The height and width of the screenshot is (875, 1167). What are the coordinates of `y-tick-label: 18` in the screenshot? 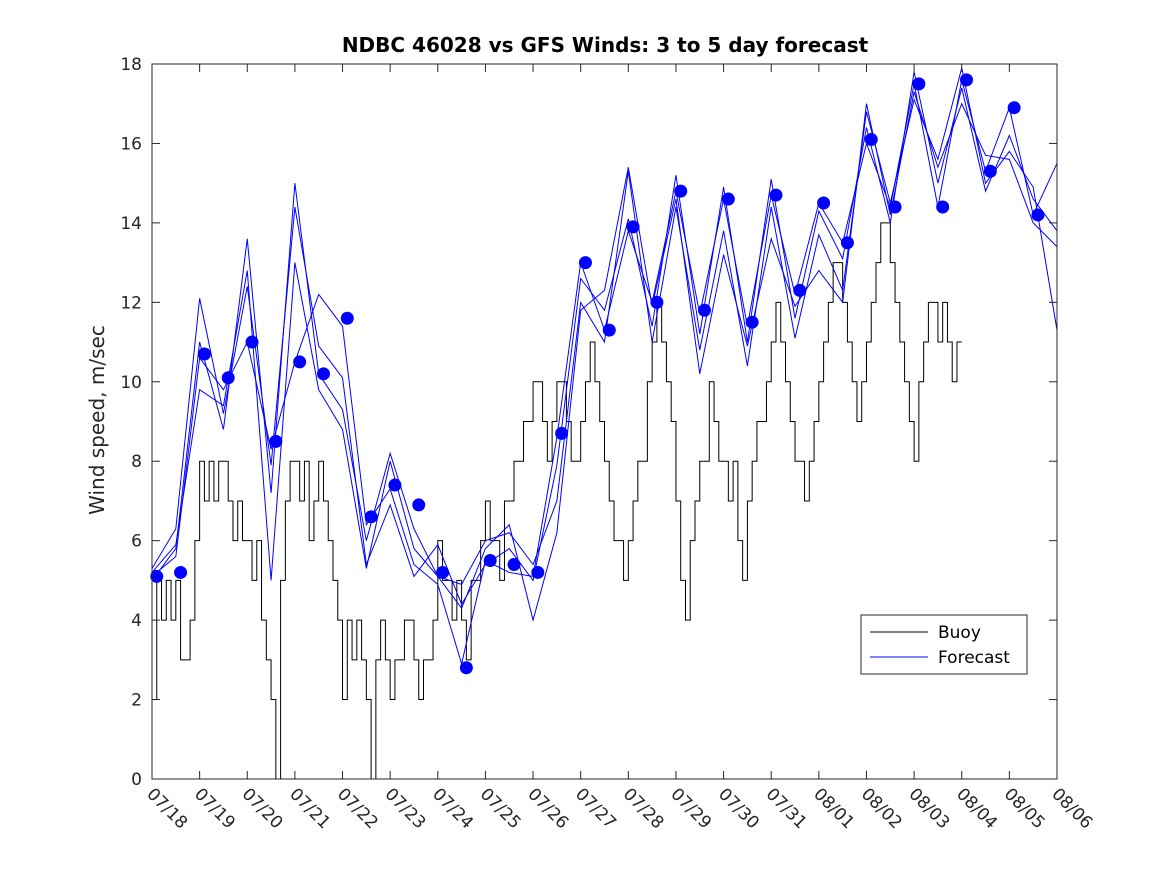 It's located at (131, 65).